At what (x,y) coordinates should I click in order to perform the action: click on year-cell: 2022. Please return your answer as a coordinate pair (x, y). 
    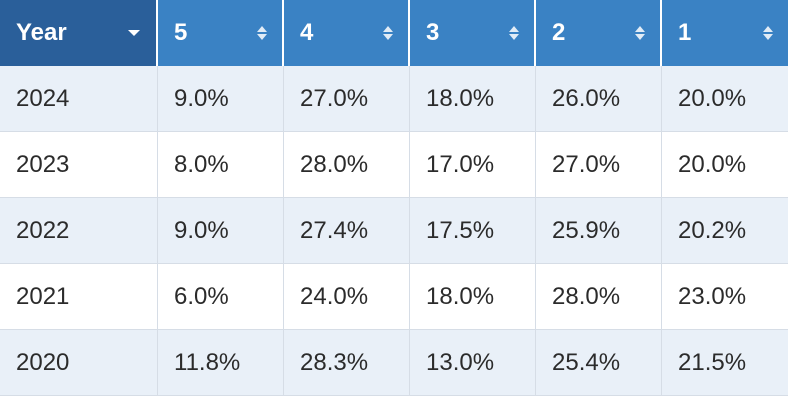
    Looking at the image, I should click on (79, 231).